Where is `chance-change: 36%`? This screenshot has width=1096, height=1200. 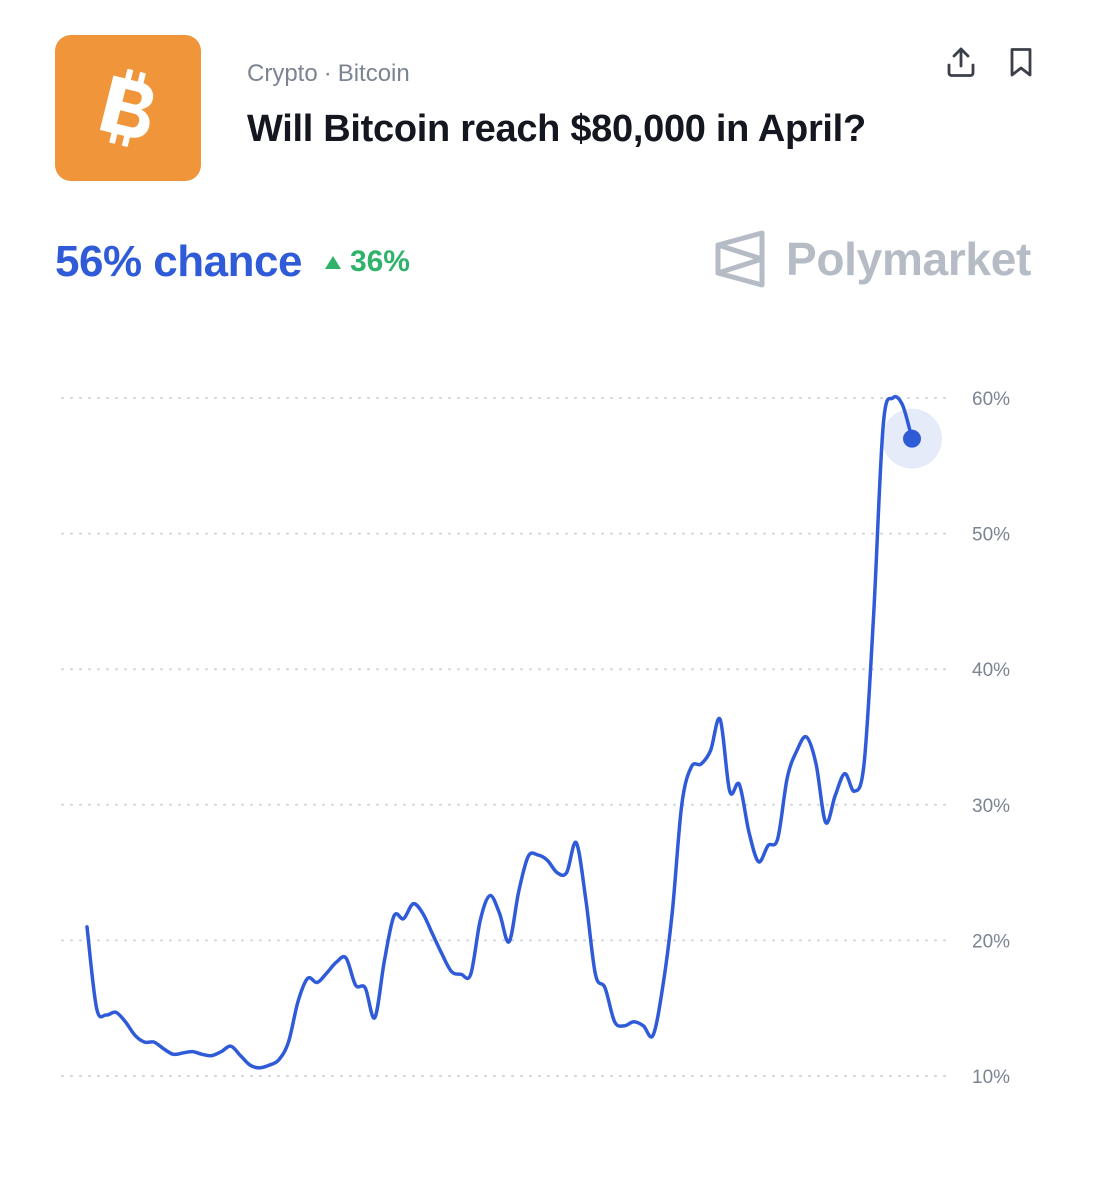 chance-change: 36% is located at coordinates (367, 262).